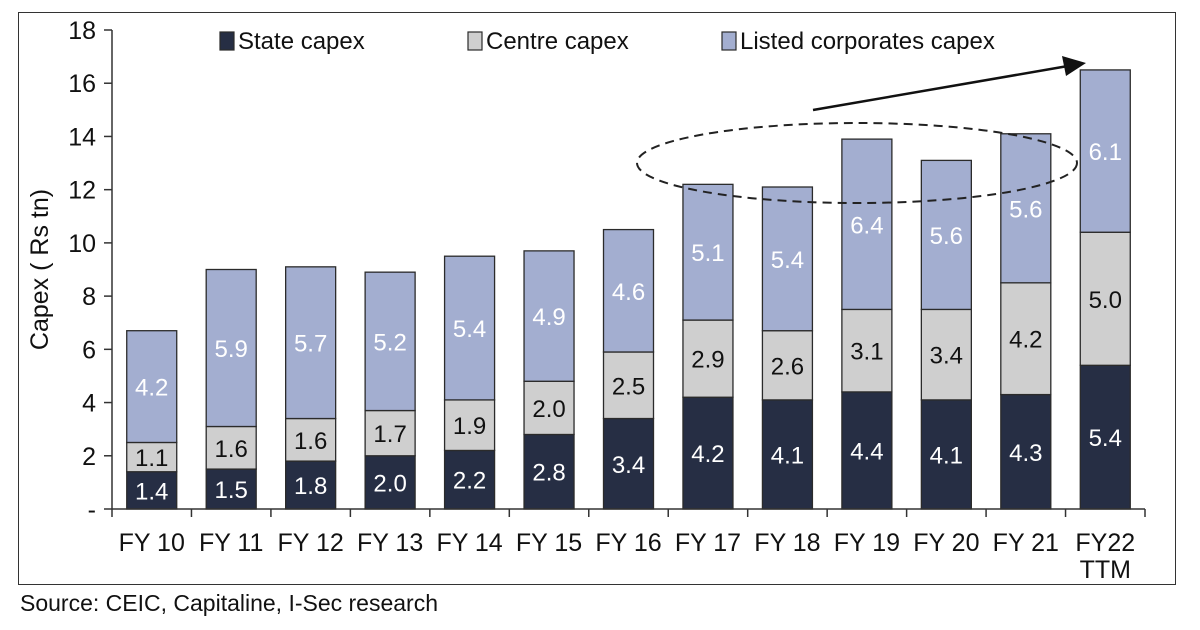 This screenshot has width=1200, height=630. I want to click on data-label: 3.1, so click(866, 352).